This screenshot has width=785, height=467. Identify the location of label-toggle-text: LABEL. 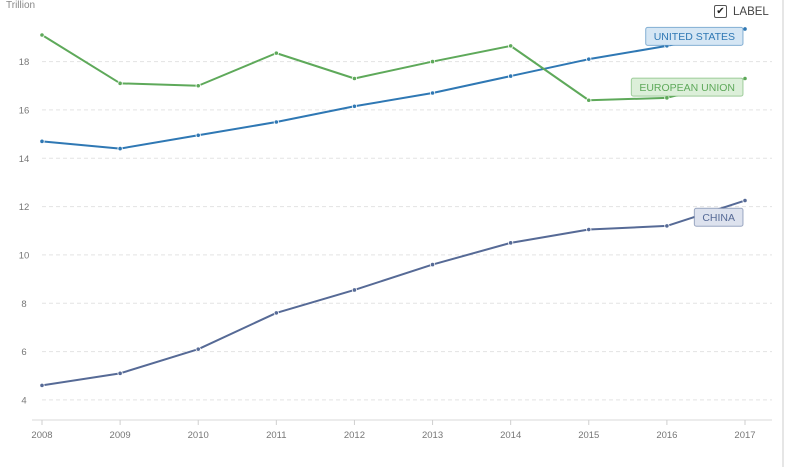
(751, 11).